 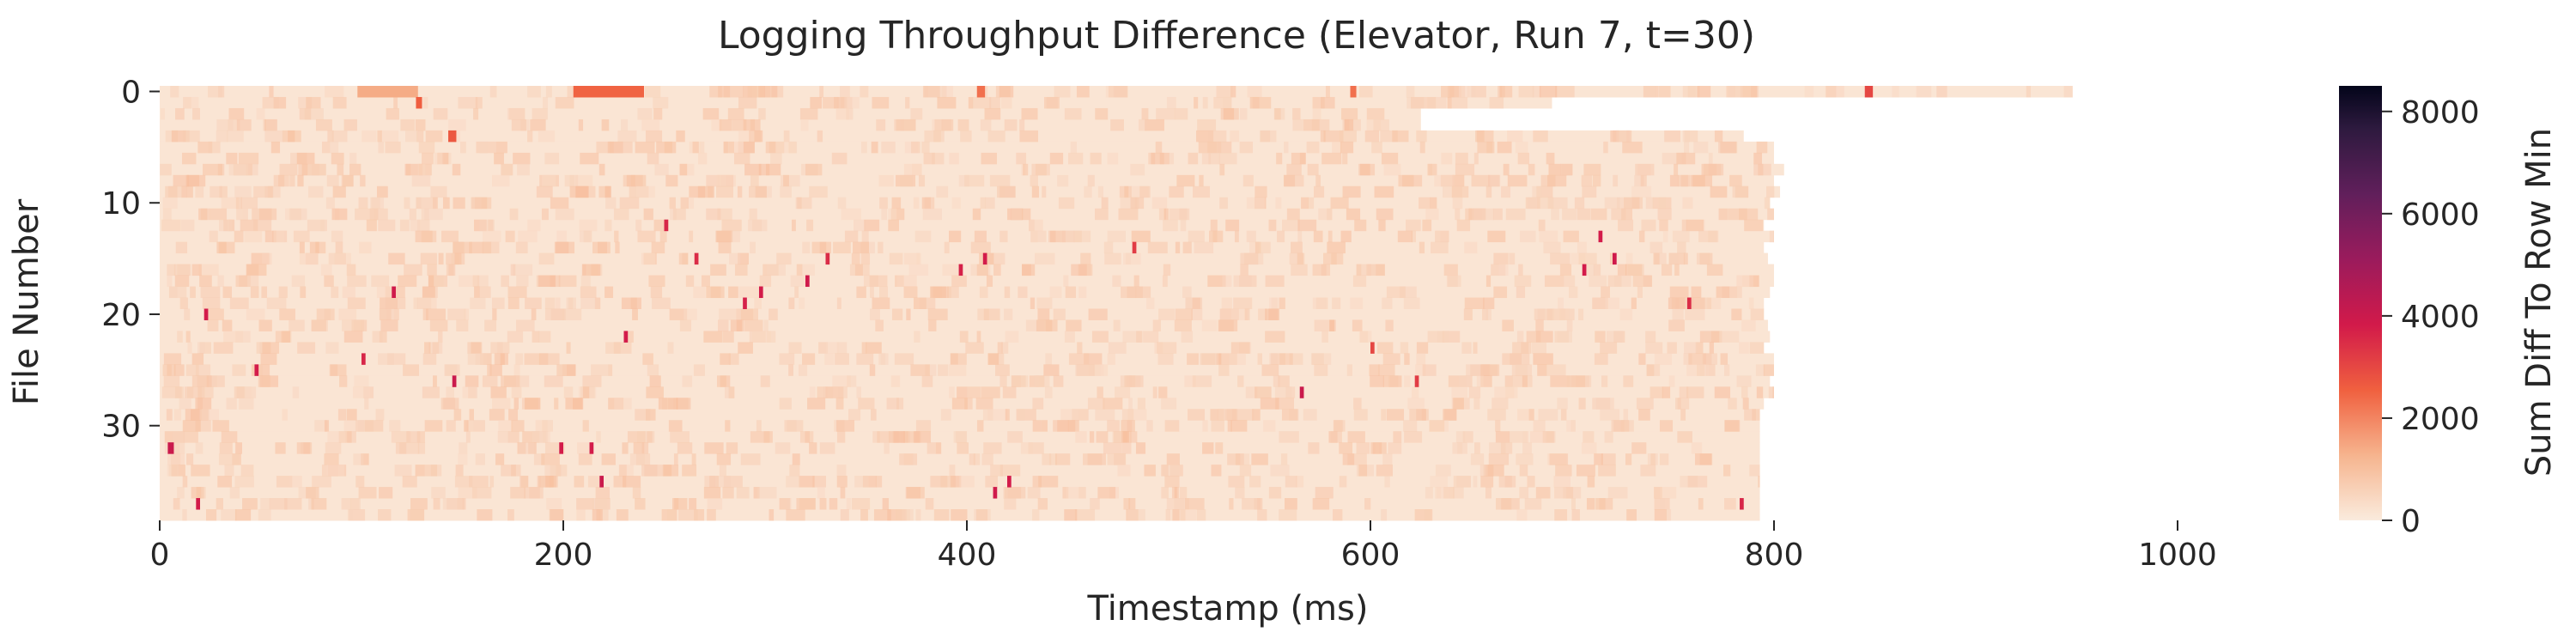 What do you see at coordinates (1775, 555) in the screenshot?
I see `x-tick-label: 800` at bounding box center [1775, 555].